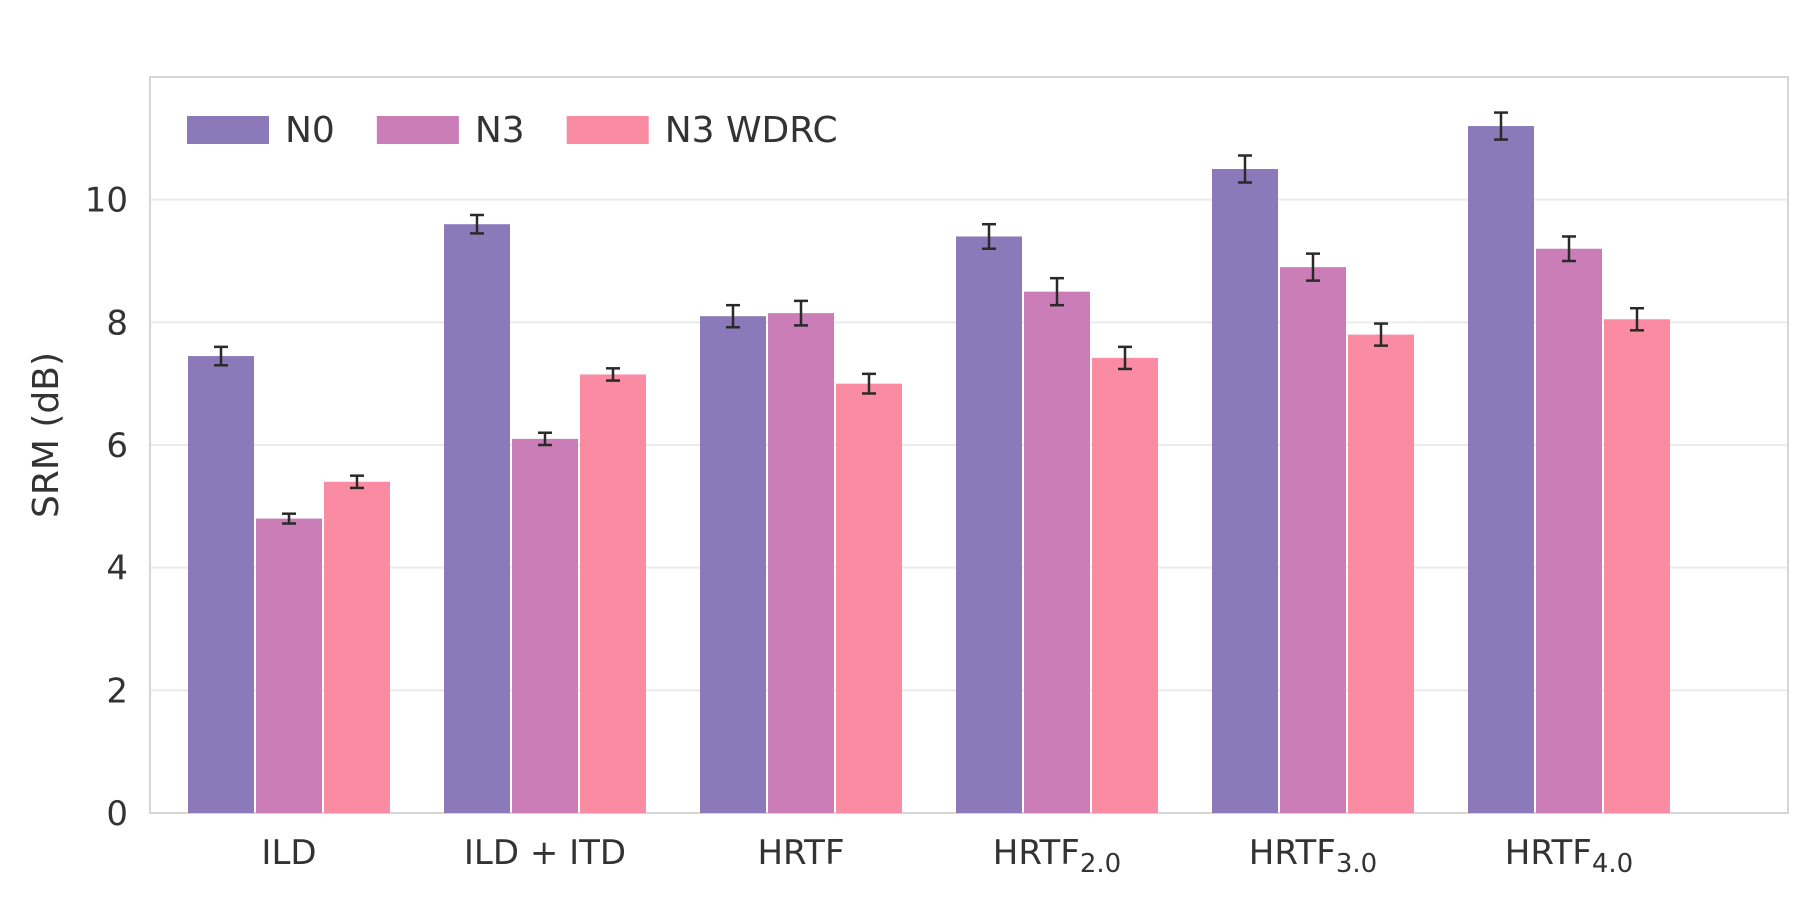 The image size is (1800, 900). What do you see at coordinates (545, 853) in the screenshot?
I see `x-tick-label: ILD + ITD` at bounding box center [545, 853].